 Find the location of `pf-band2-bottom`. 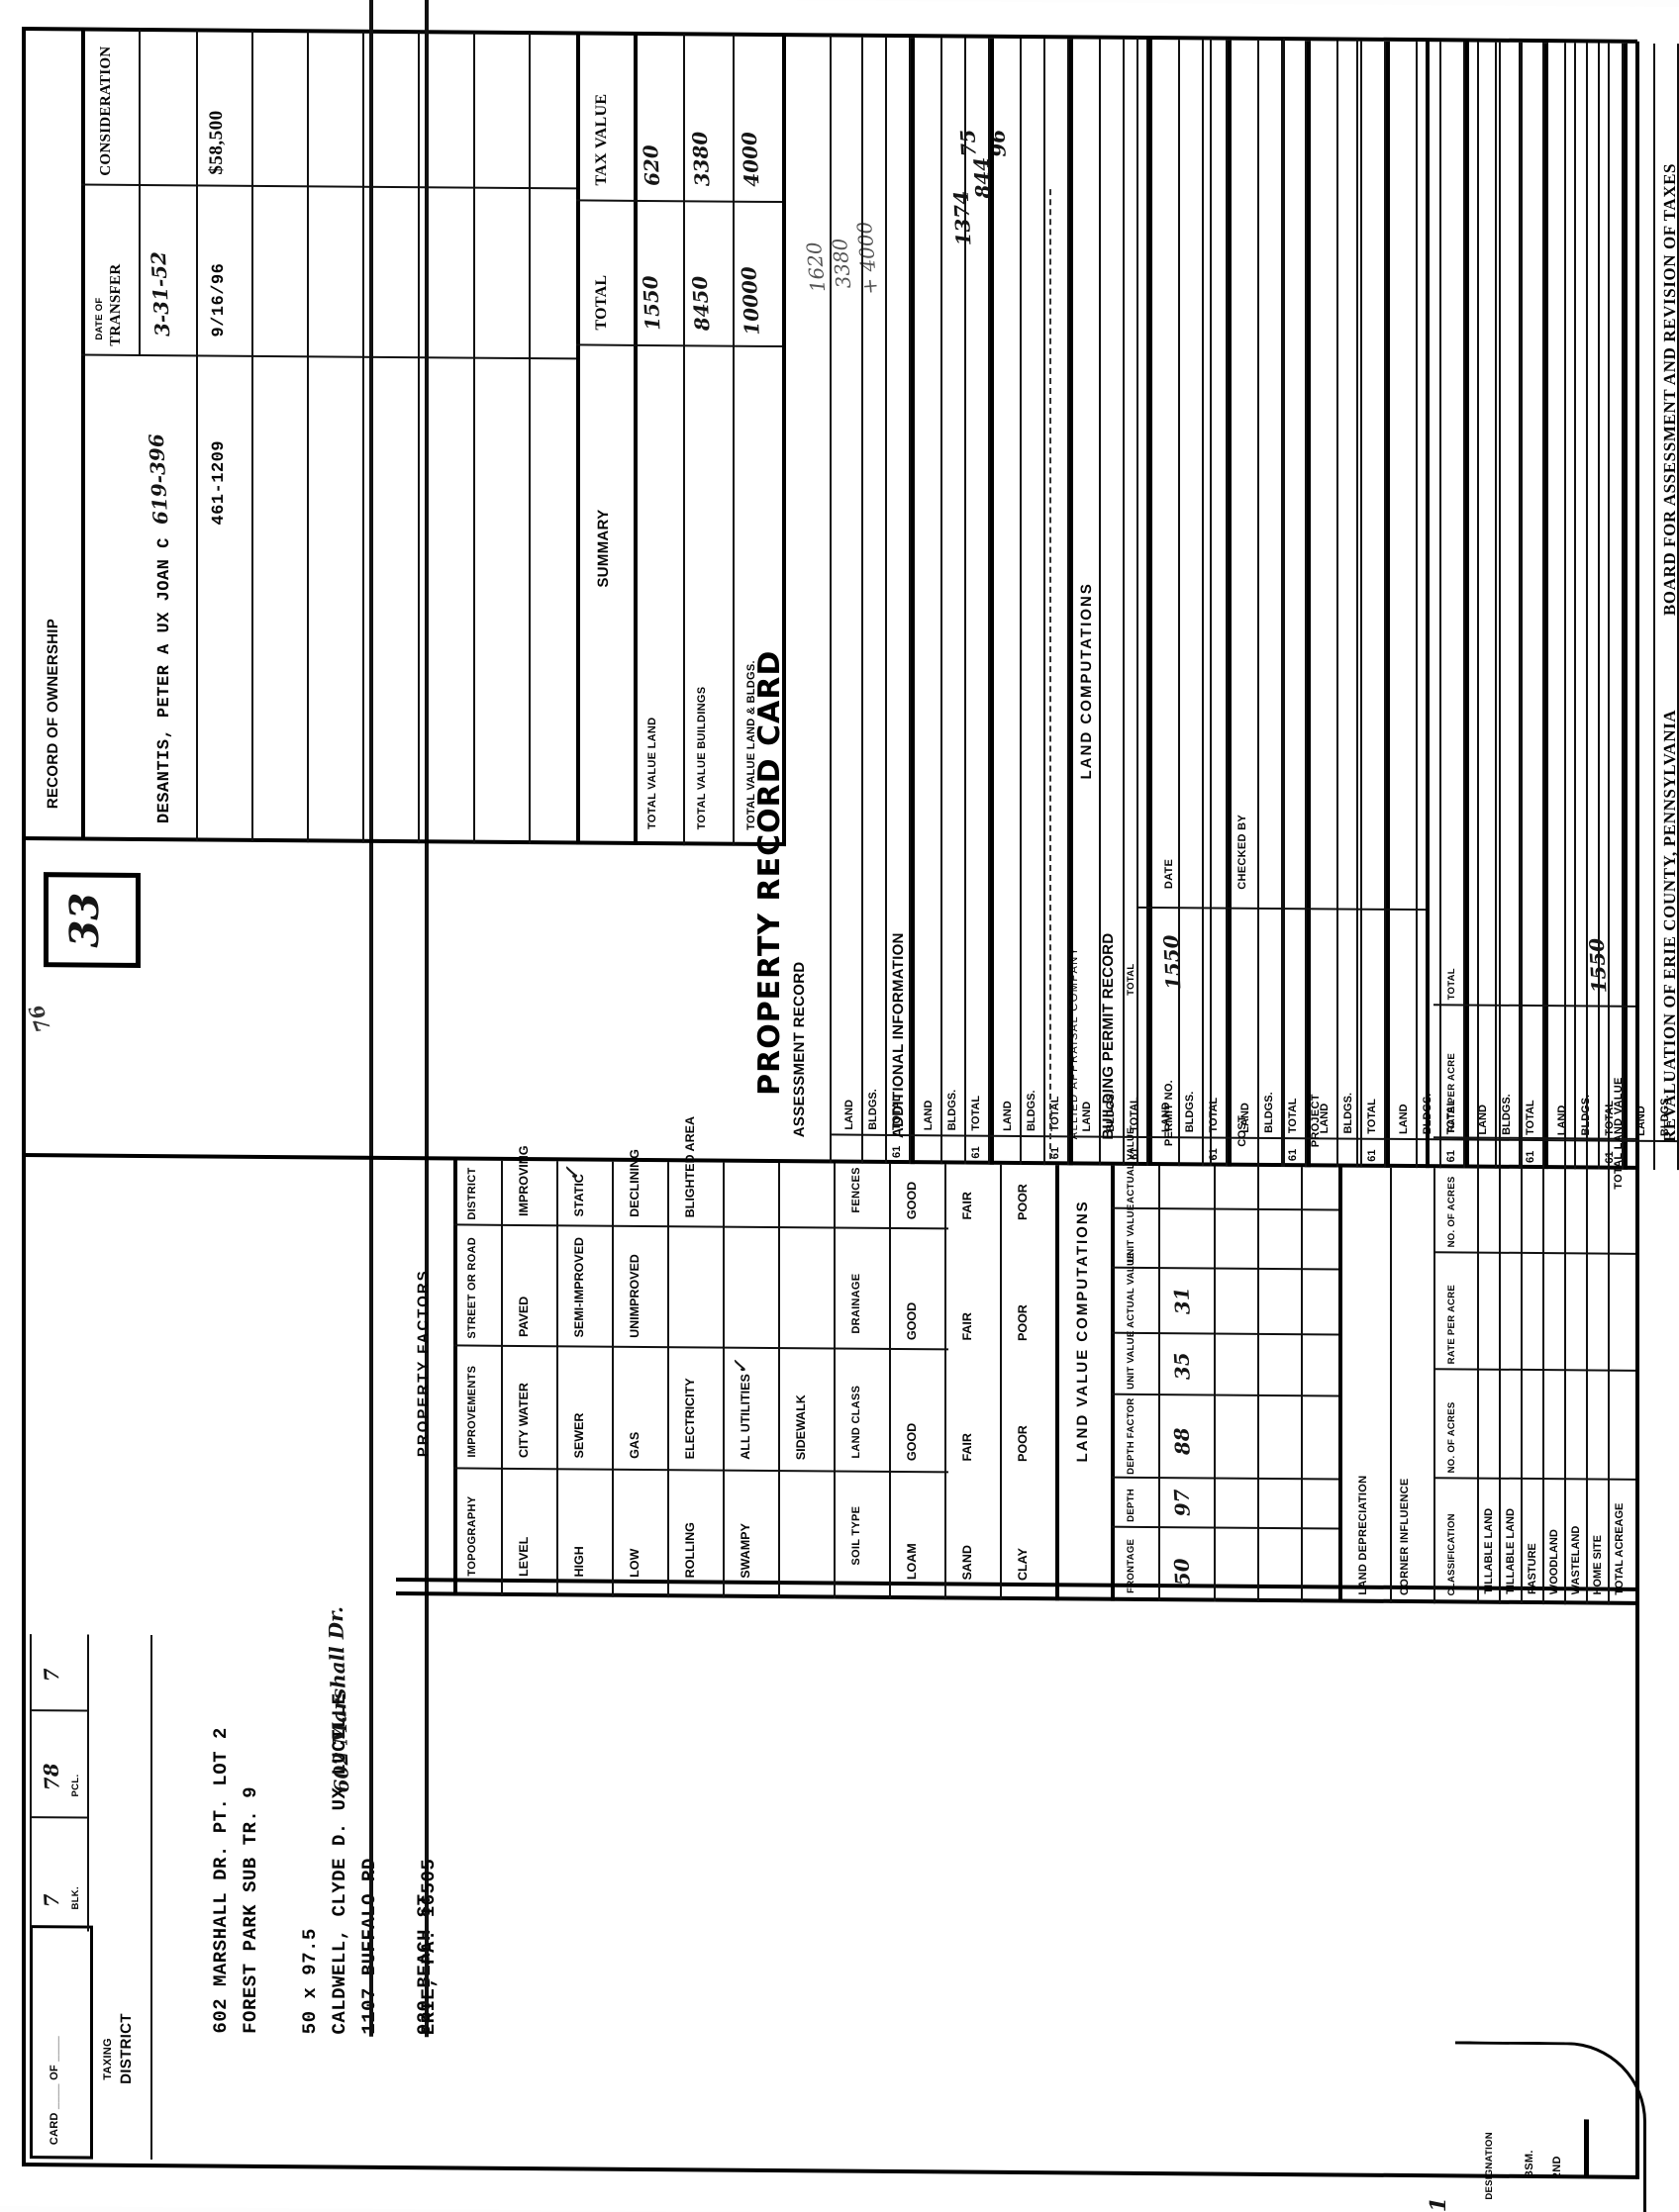

pf-band2-bottom is located at coordinates (1057, 1382).